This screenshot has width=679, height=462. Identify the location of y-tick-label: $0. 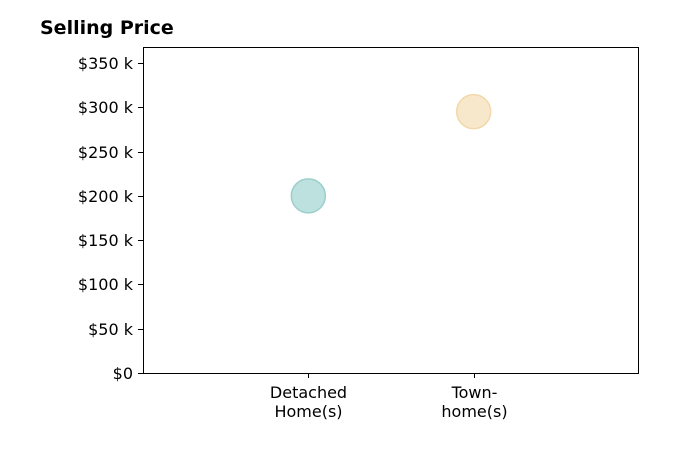
(123, 373).